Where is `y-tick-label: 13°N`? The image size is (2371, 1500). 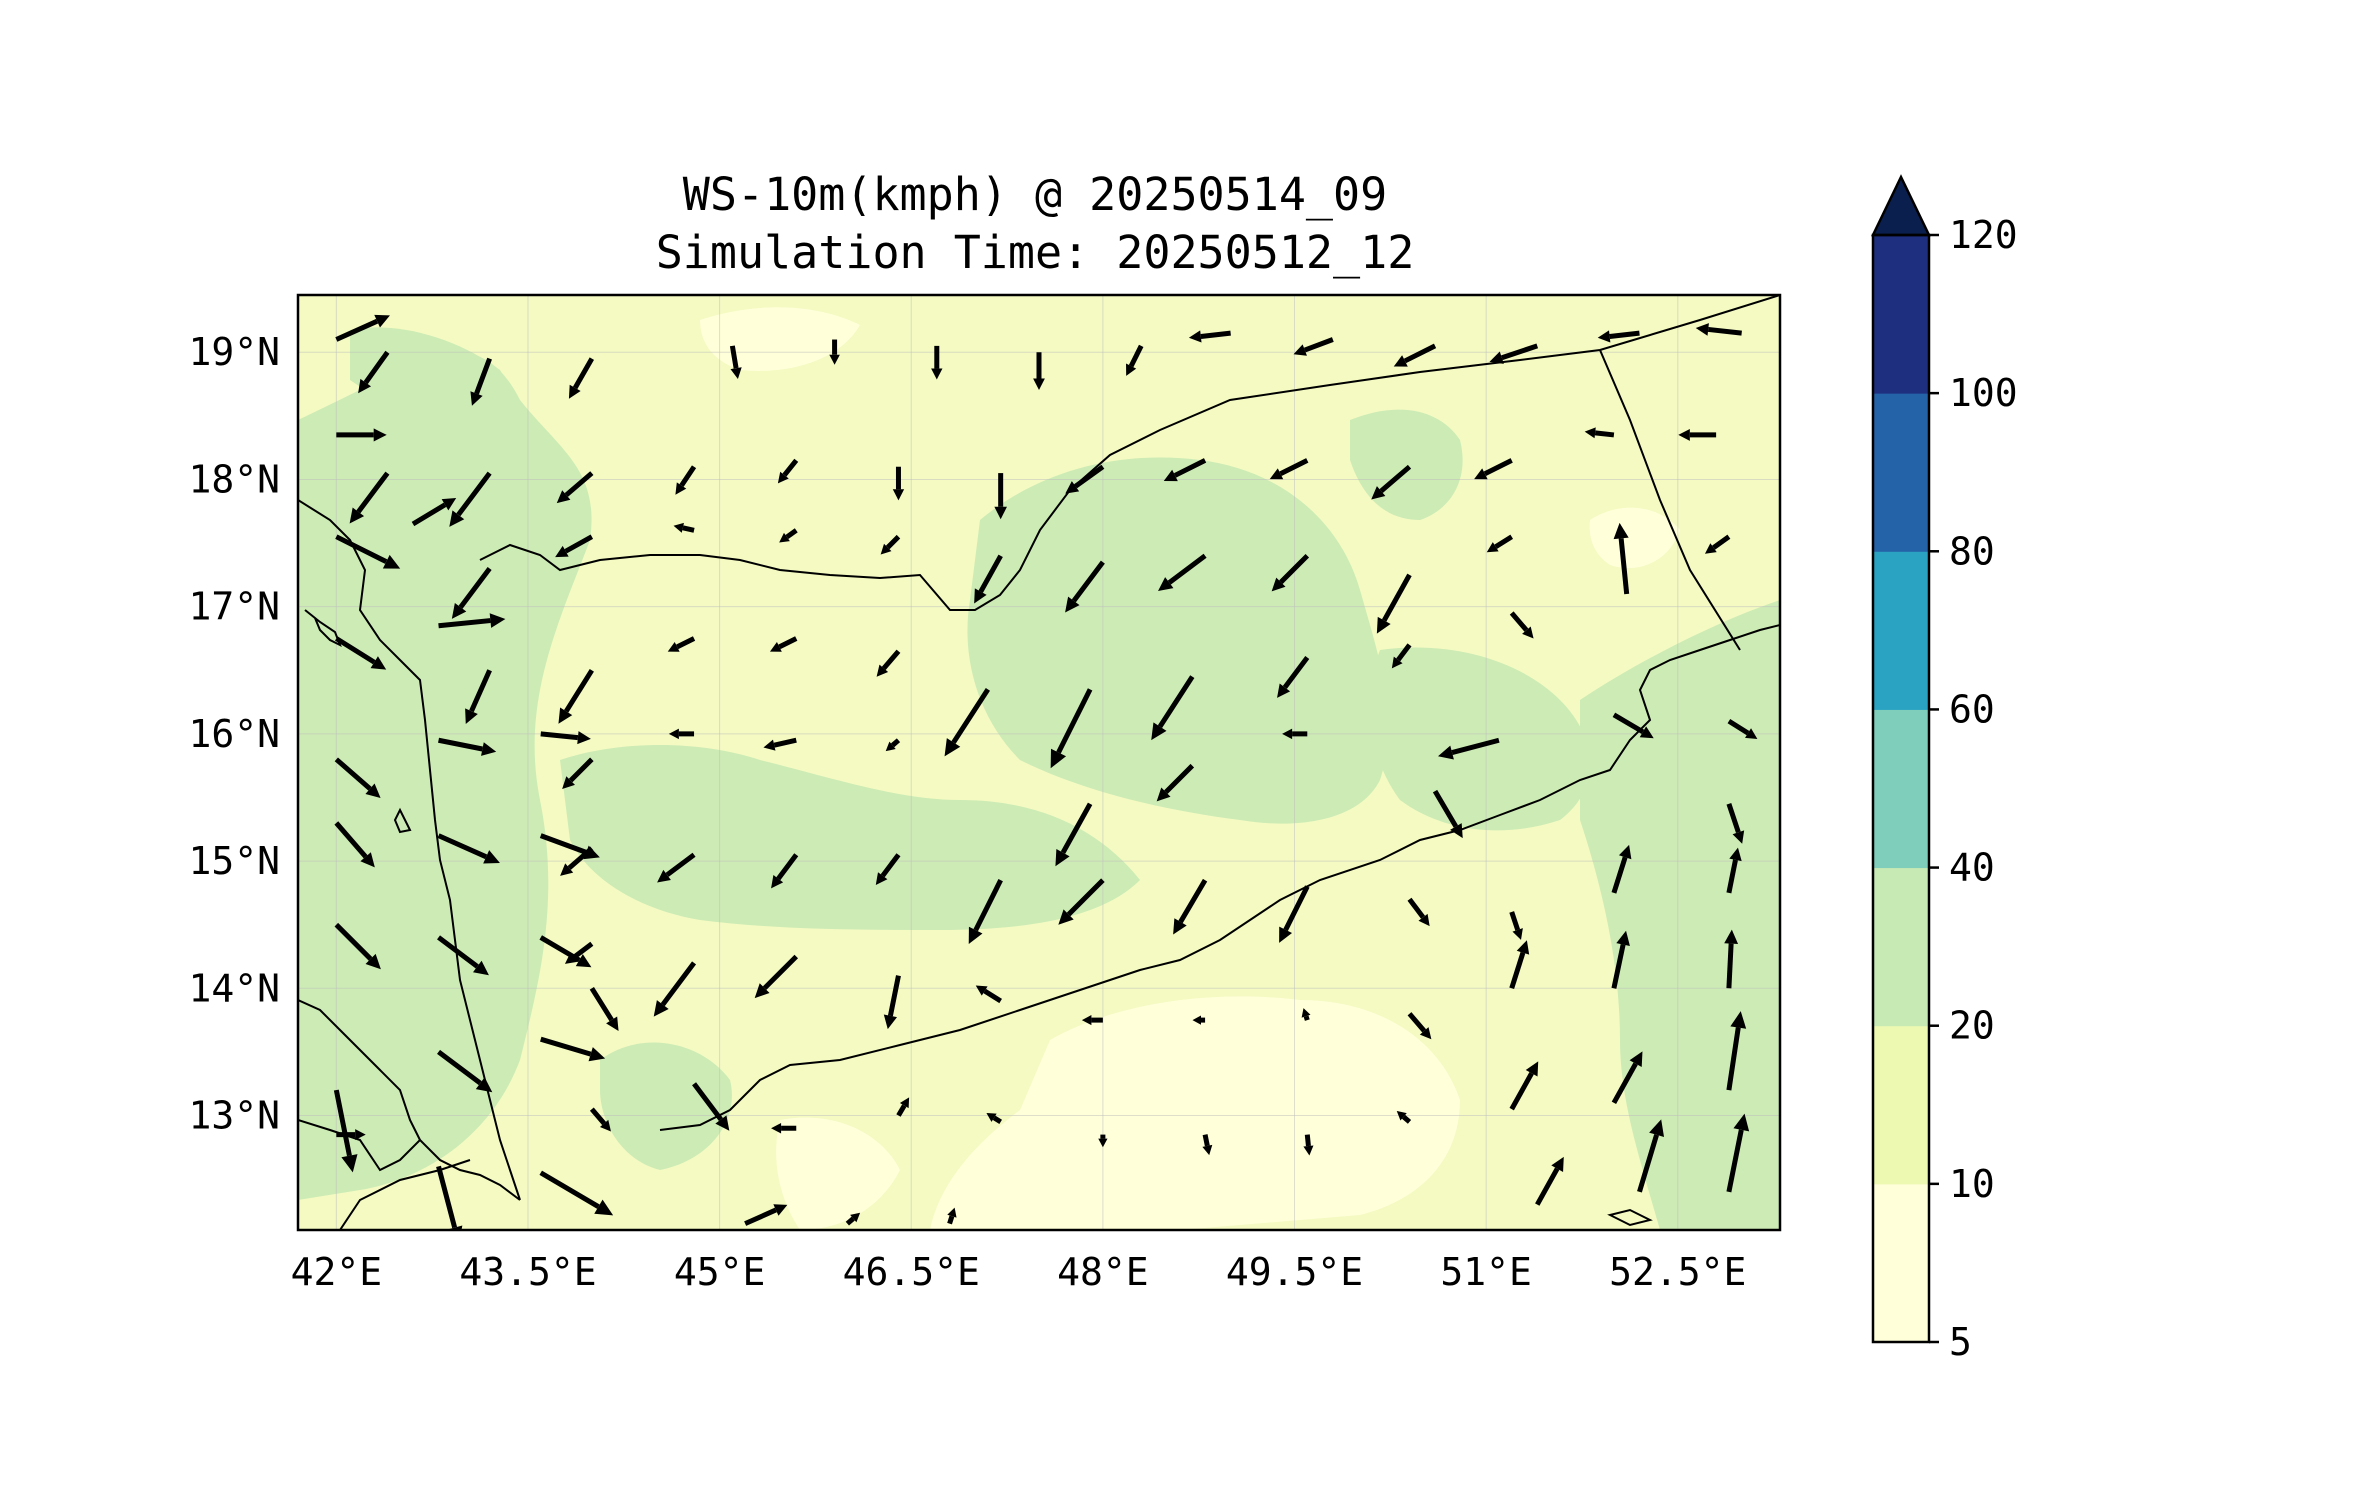 y-tick-label: 13°N is located at coordinates (234, 1116).